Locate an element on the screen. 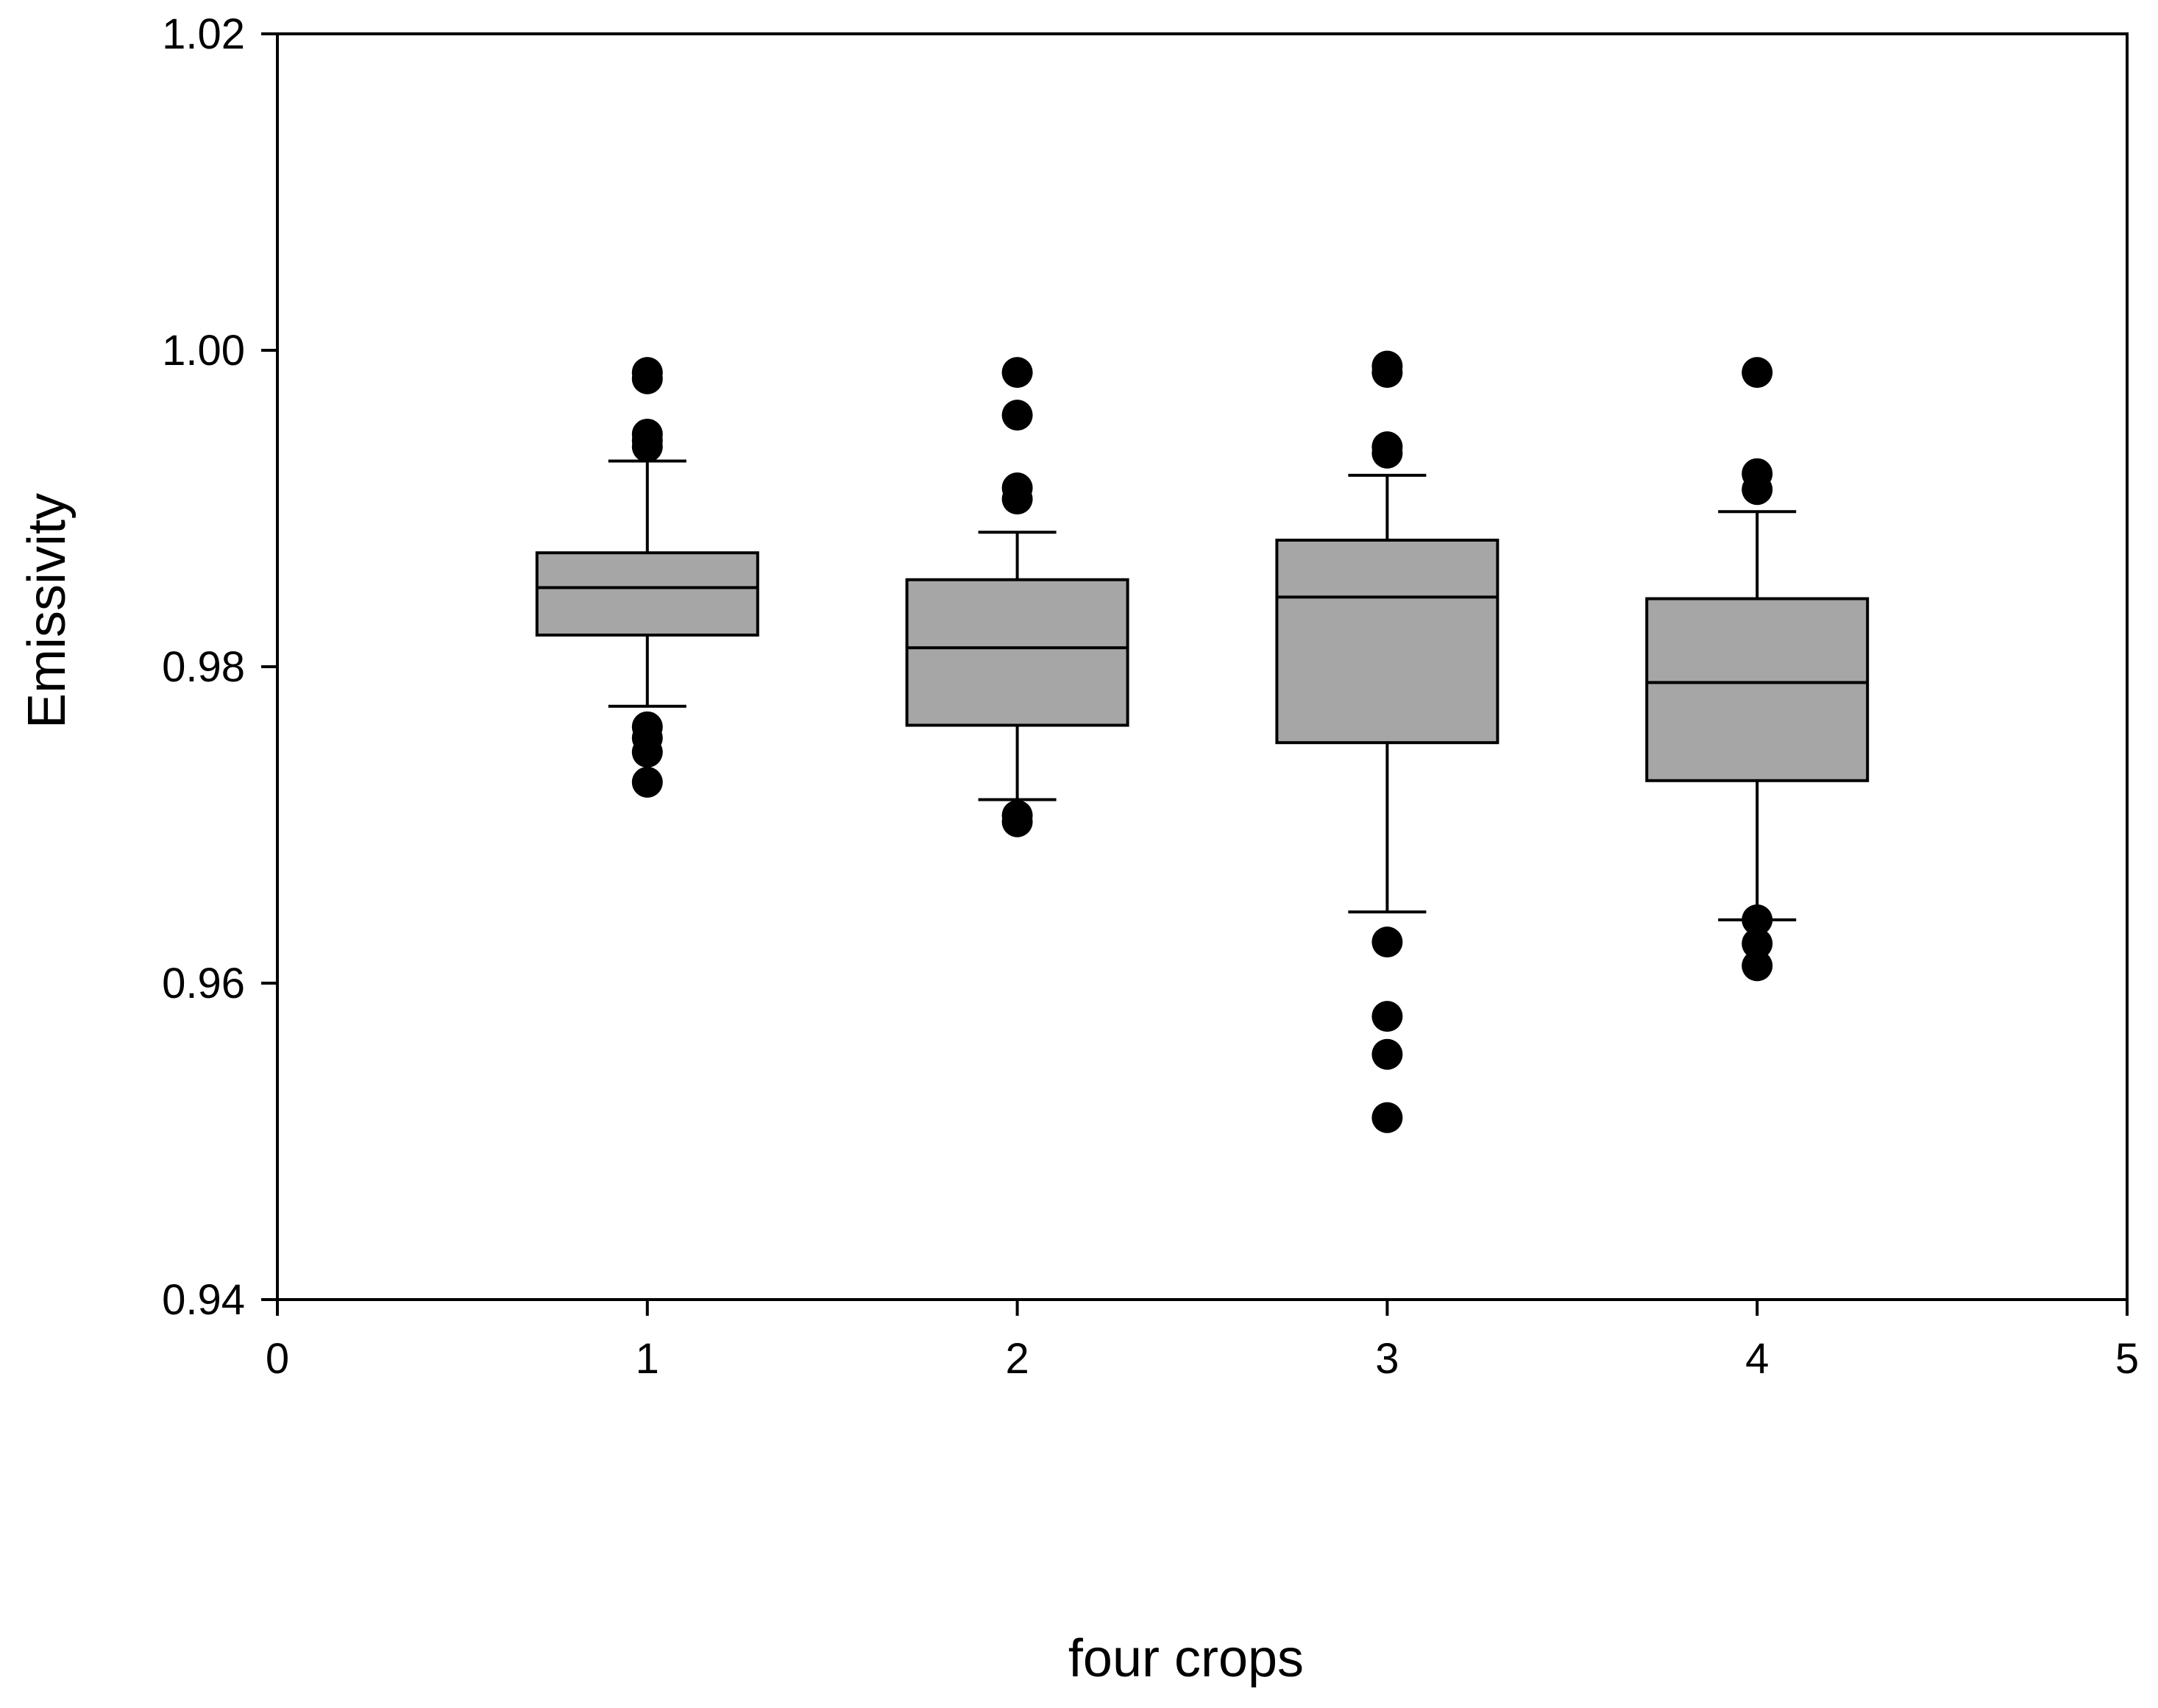  x-tick-label: 0 is located at coordinates (277, 1359).